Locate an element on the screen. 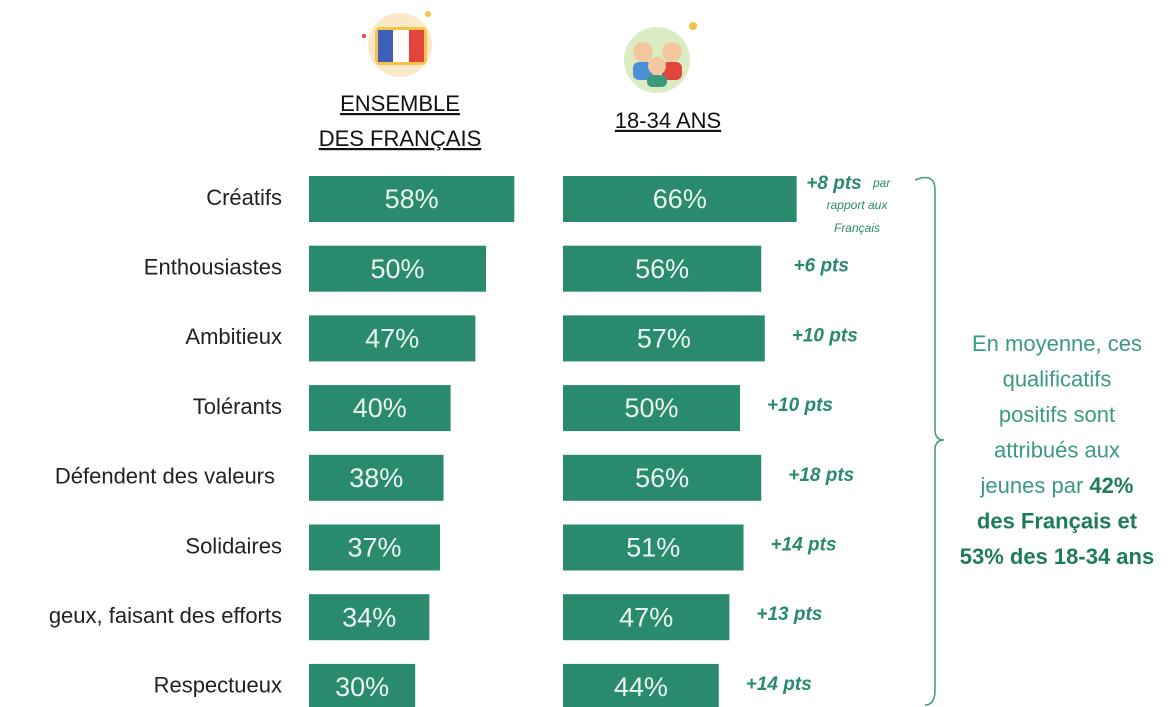 The height and width of the screenshot is (707, 1170). note-line: 53% des 18-34 ans is located at coordinates (1057, 556).